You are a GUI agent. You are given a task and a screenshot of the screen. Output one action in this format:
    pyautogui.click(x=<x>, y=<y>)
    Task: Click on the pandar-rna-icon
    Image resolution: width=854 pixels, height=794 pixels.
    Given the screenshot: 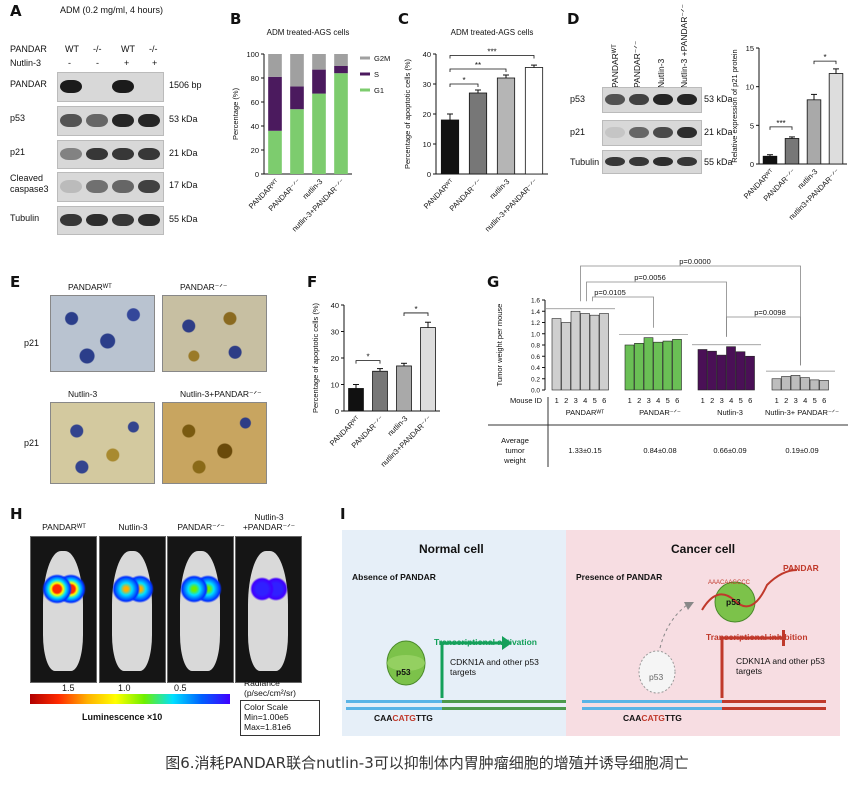 What is the action you would take?
    pyautogui.click(x=749, y=590)
    